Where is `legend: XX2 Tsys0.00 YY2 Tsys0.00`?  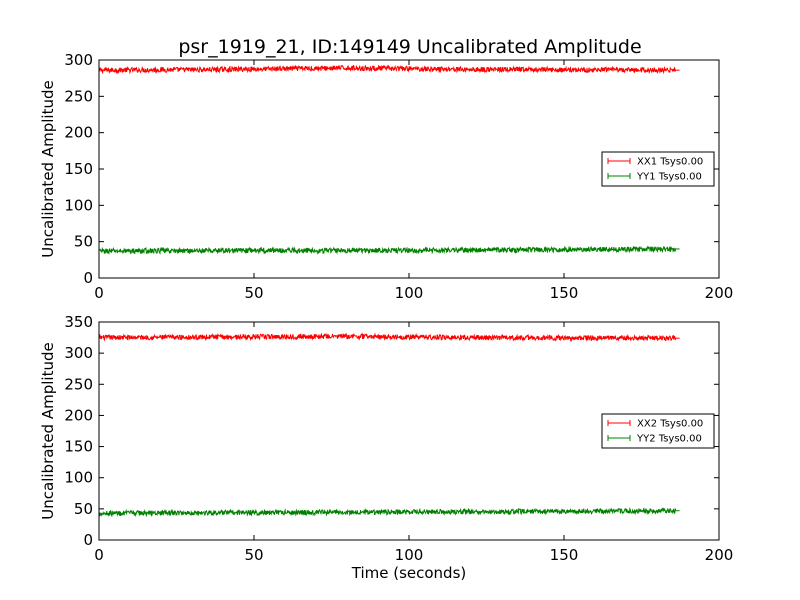 legend: XX2 Tsys0.00 YY2 Tsys0.00 is located at coordinates (658, 431).